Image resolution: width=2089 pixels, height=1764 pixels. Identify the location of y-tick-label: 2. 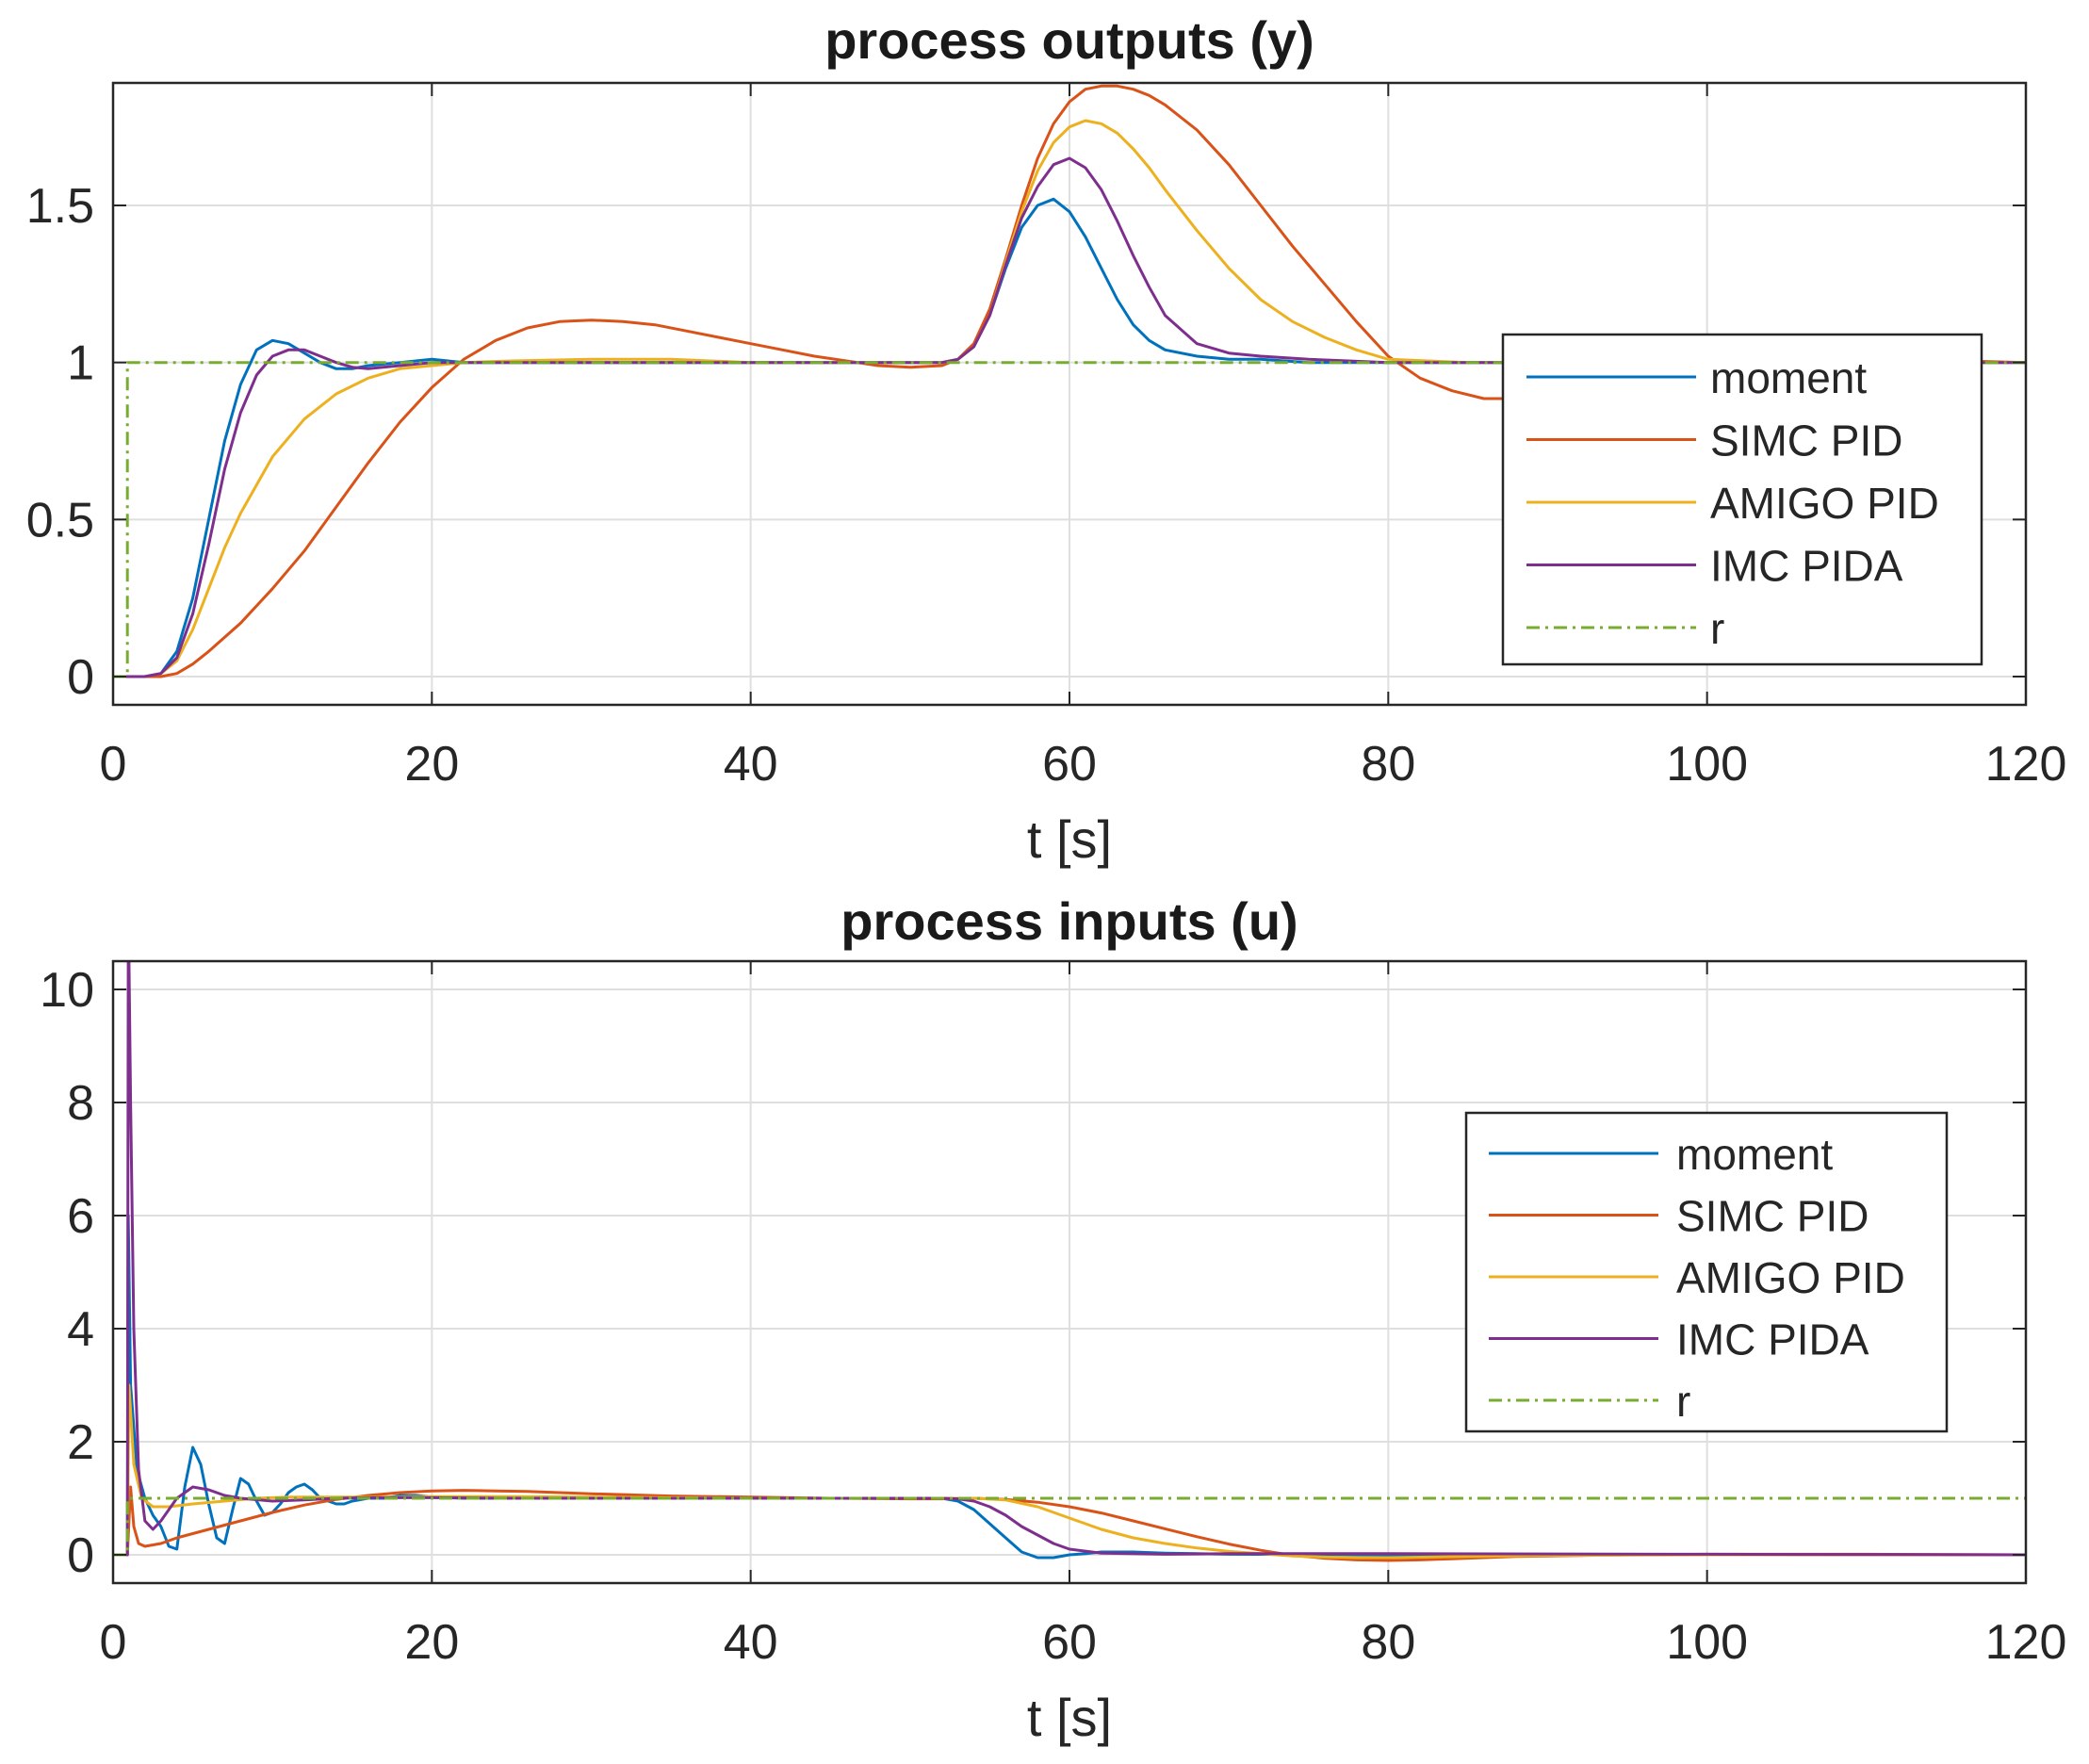
(80, 1442).